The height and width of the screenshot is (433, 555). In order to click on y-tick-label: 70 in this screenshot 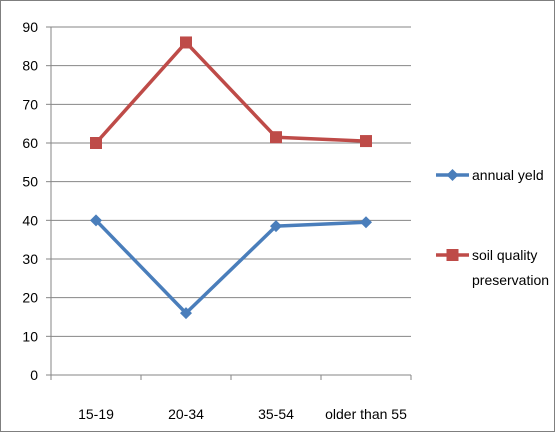, I will do `click(30, 104)`.